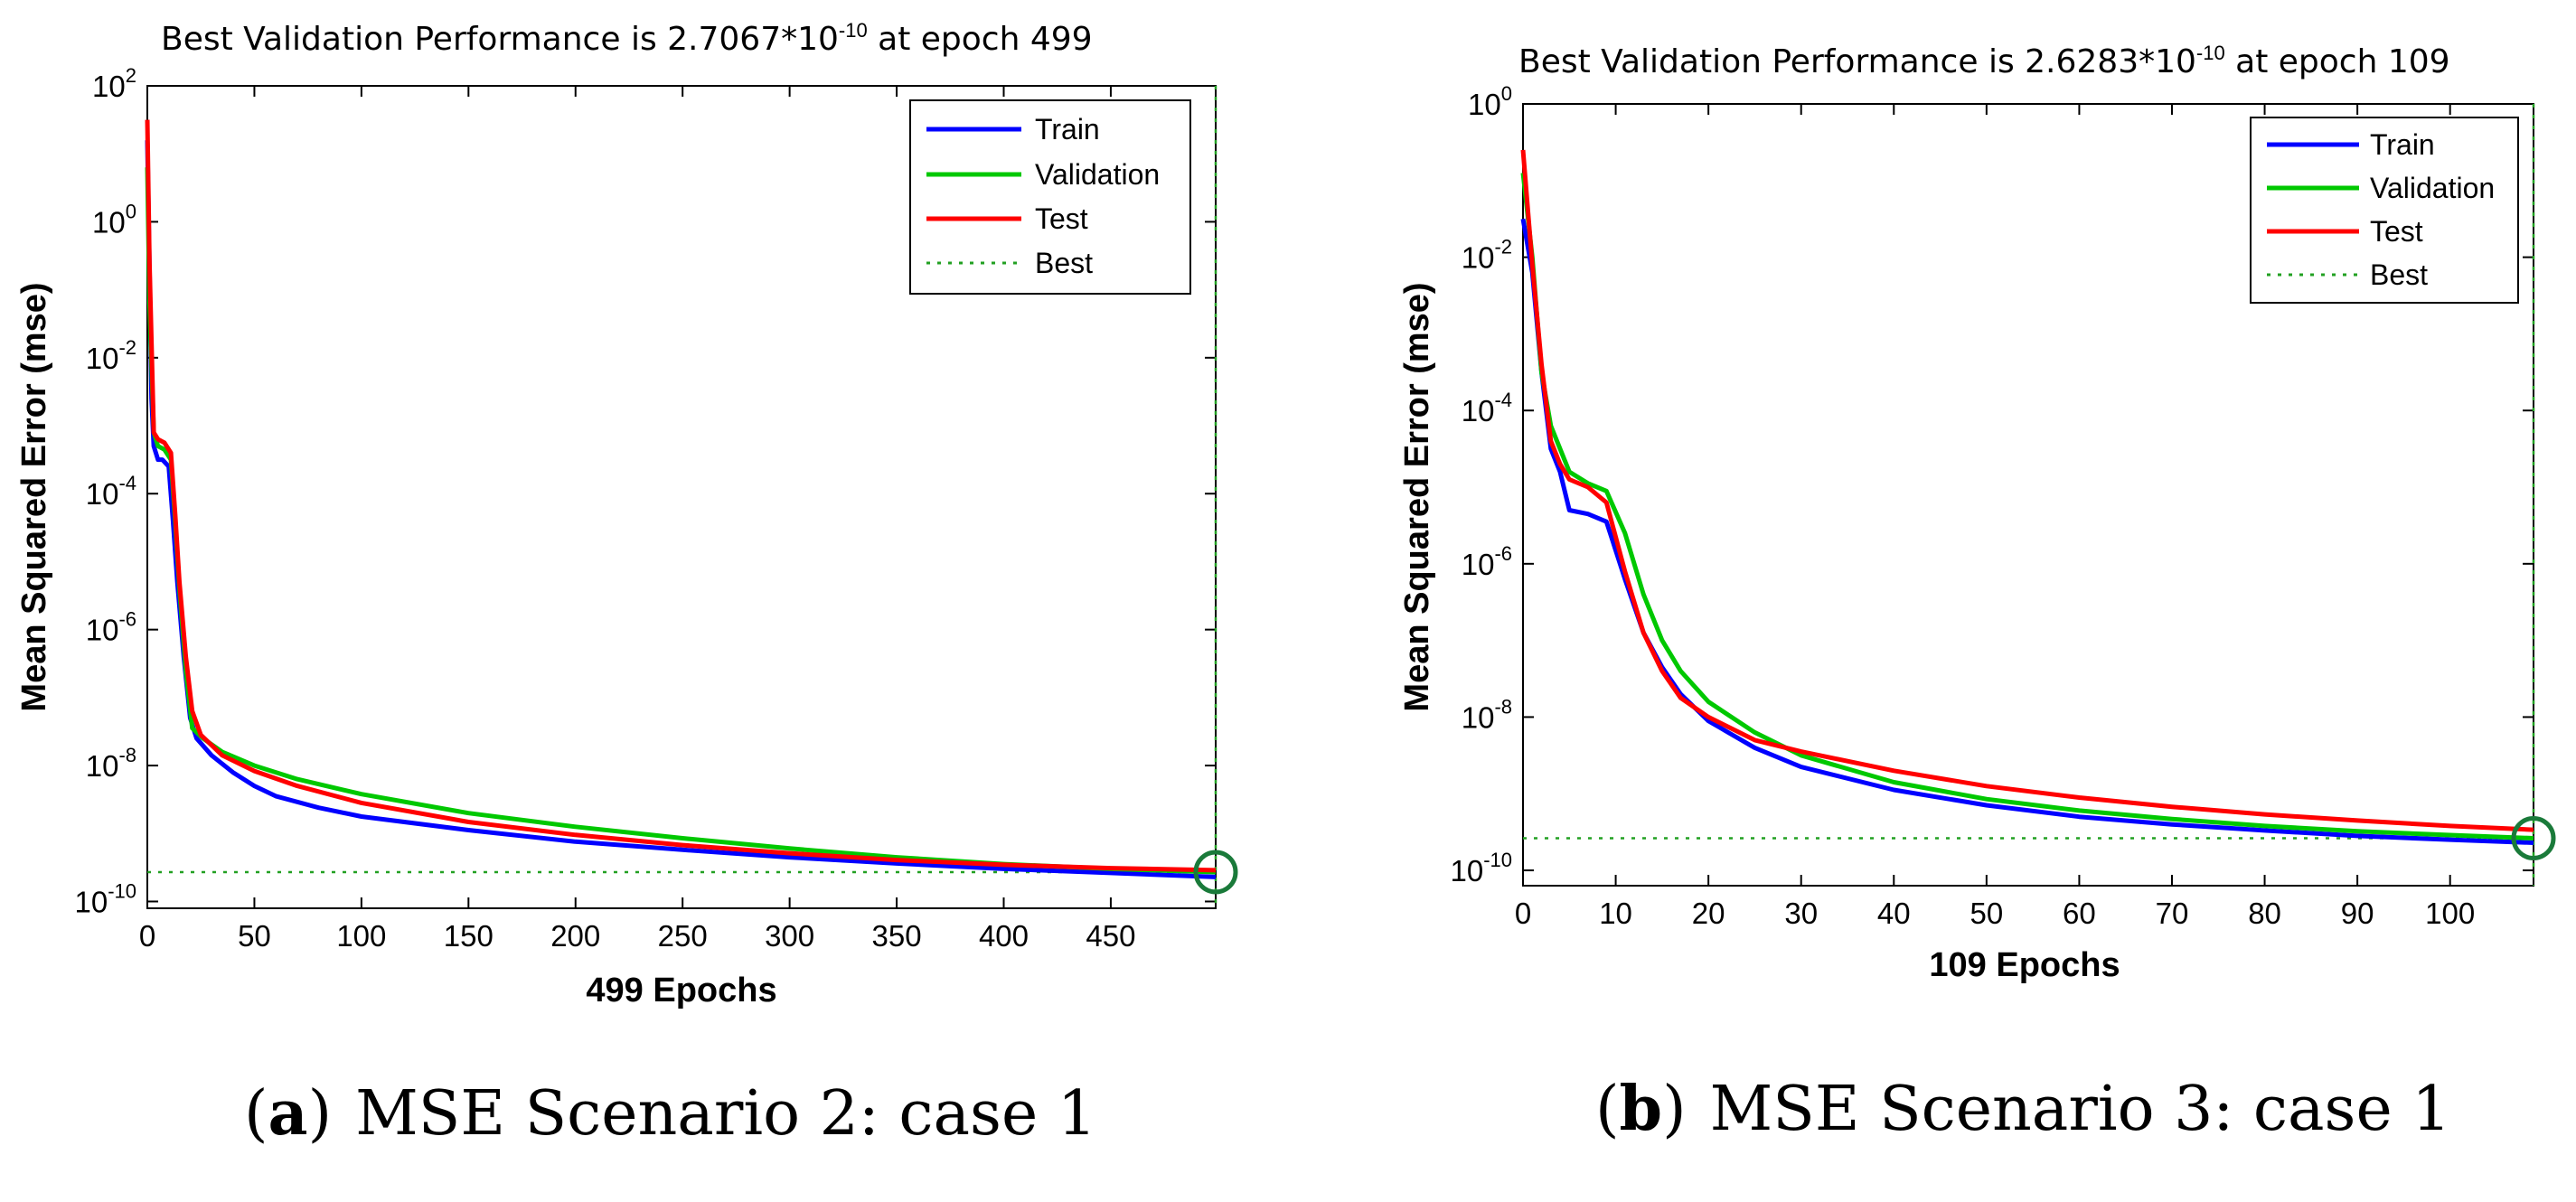 The height and width of the screenshot is (1202, 2576). I want to click on caption-letter-b: b, so click(1642, 1109).